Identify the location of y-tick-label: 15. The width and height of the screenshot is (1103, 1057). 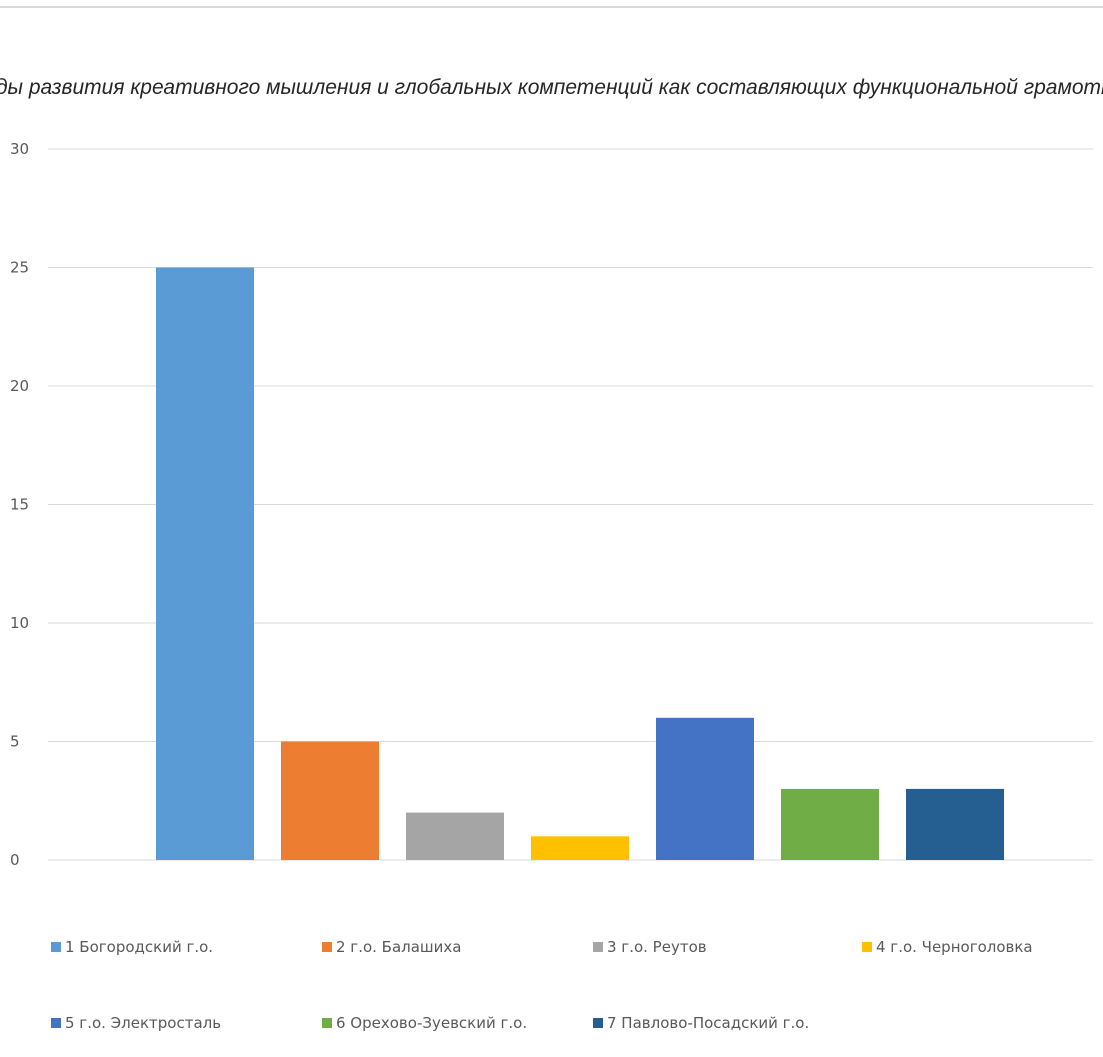
(19, 505).